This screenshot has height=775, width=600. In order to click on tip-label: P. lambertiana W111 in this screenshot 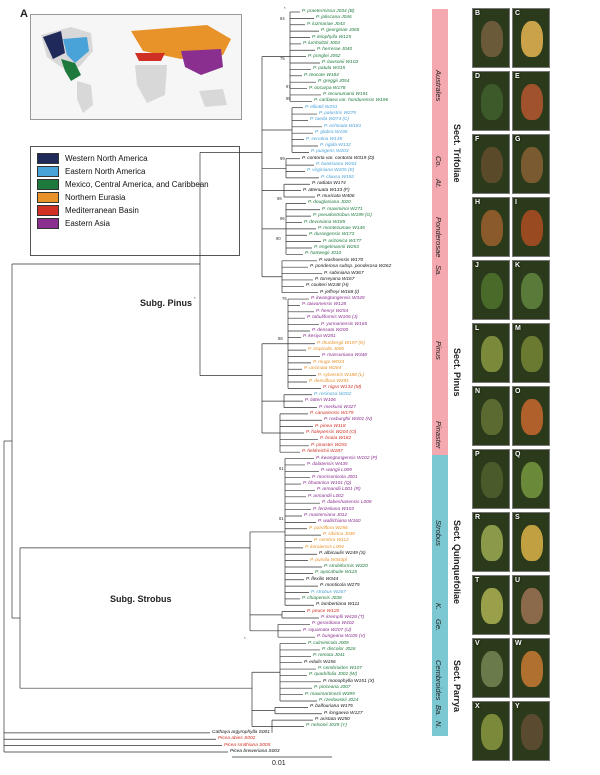, I will do `click(338, 605)`.